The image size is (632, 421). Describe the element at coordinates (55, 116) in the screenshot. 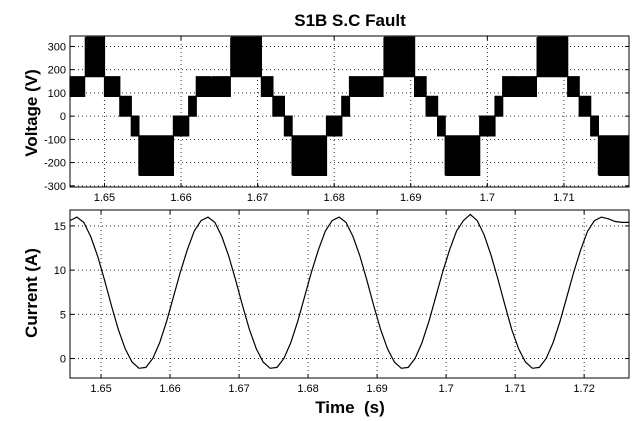

I see `voltage-y-tick-labels: 300 200 100 0 -100 -200 -300` at that location.